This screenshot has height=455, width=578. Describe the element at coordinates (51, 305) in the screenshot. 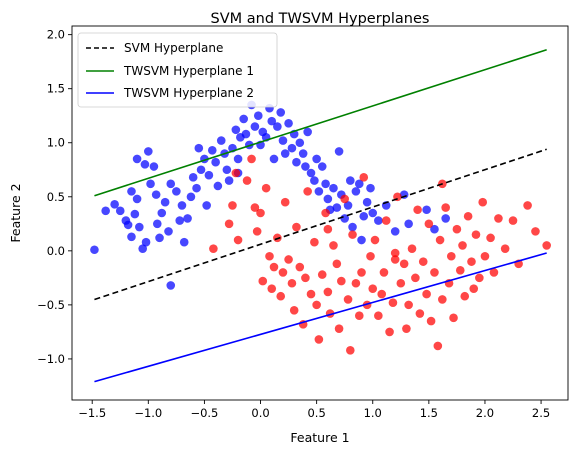

I see `y-tick-label: −0.5` at that location.